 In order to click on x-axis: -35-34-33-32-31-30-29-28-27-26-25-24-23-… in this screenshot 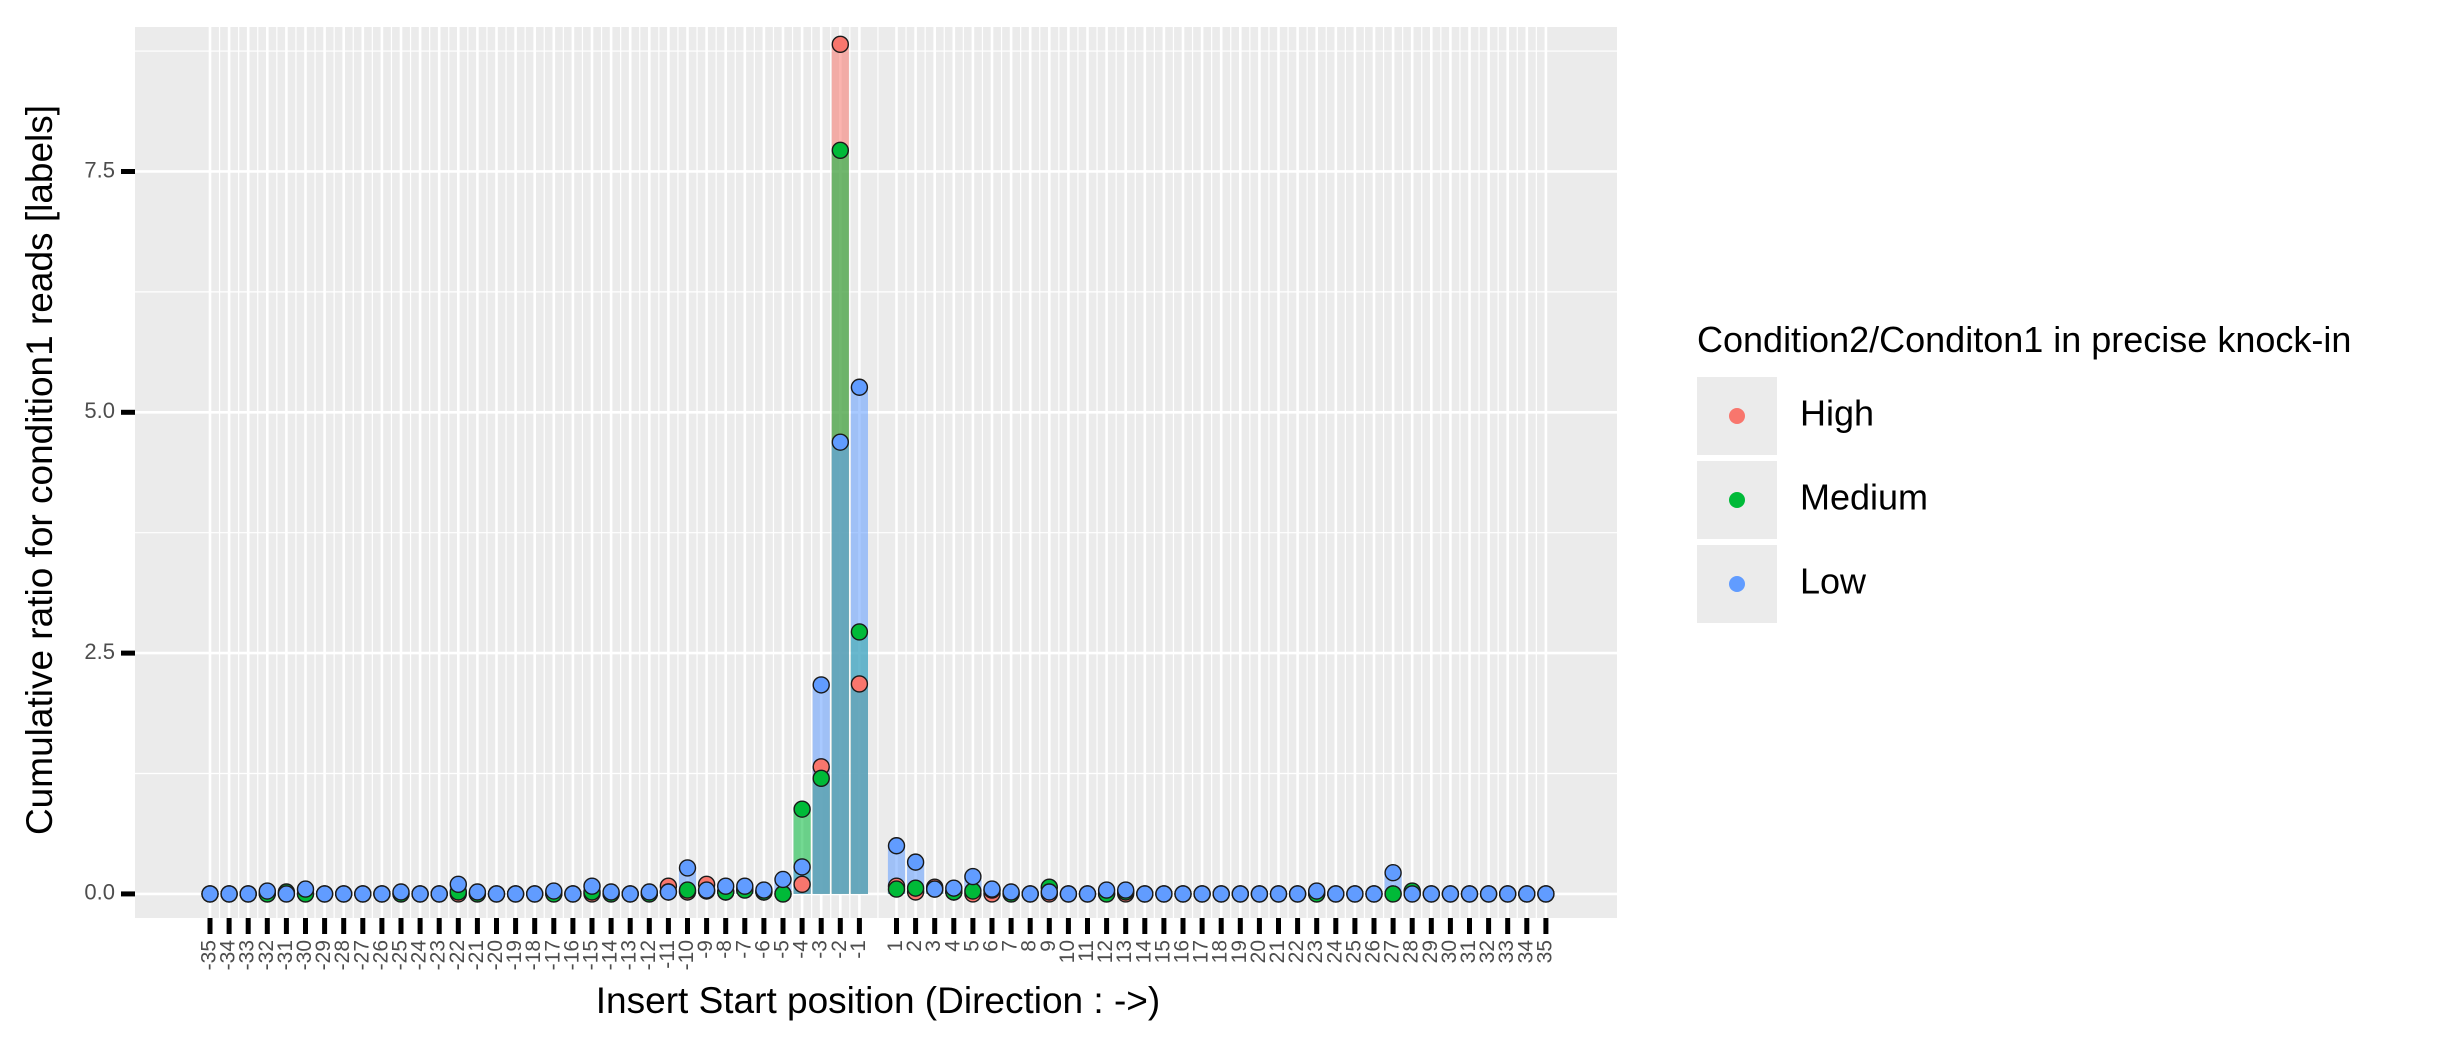, I will do `click(877, 944)`.